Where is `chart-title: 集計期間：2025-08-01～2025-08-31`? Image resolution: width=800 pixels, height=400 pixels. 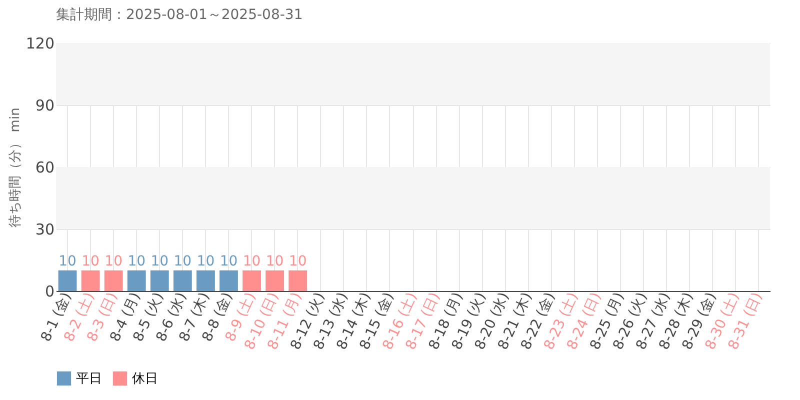 chart-title: 集計期間：2025-08-01～2025-08-31 is located at coordinates (179, 15).